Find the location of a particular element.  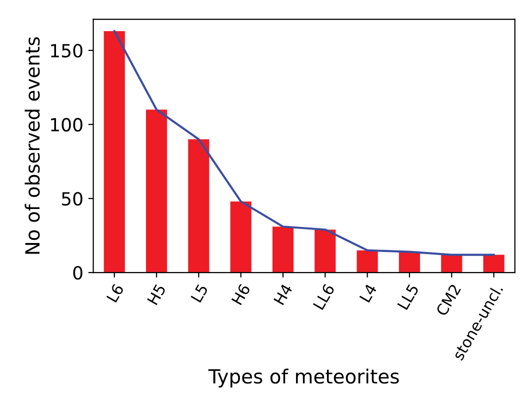

x-axis-title: Types of meteorites is located at coordinates (303, 378).